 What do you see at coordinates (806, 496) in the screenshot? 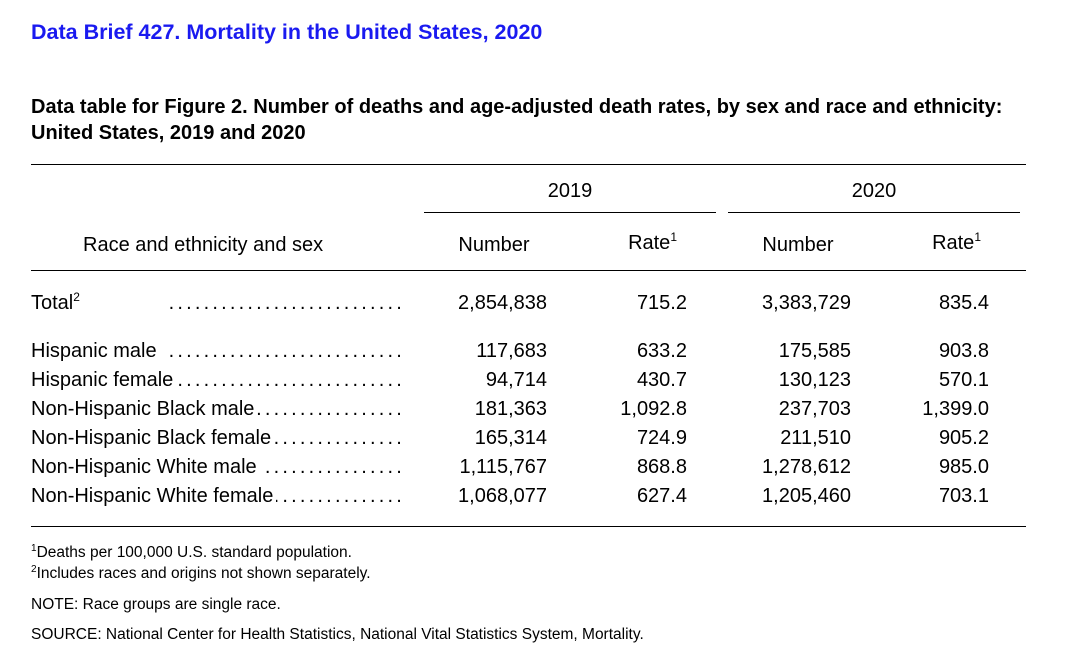
I see `table-cell: 1,205,460` at bounding box center [806, 496].